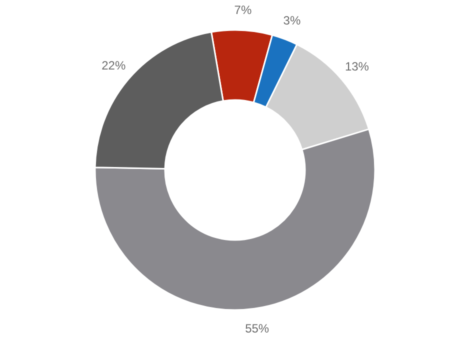  Describe the element at coordinates (357, 66) in the screenshot. I see `data-label: 13%` at that location.